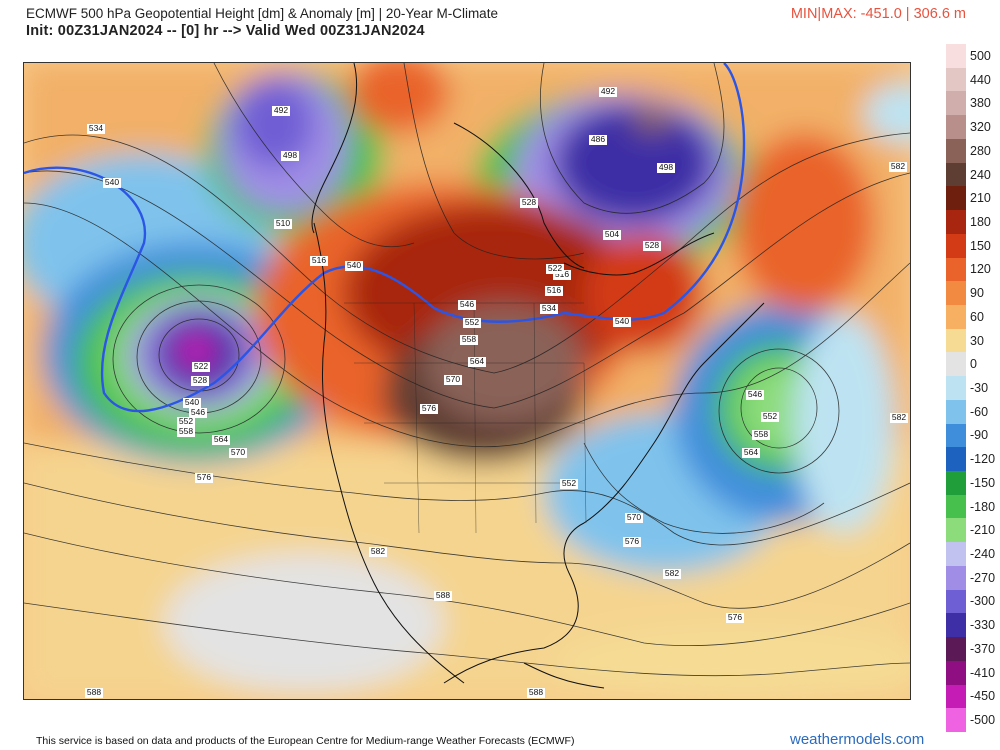 Image resolution: width=1000 pixels, height=750 pixels. What do you see at coordinates (983, 459) in the screenshot?
I see `colorbar-tick-label: -120` at bounding box center [983, 459].